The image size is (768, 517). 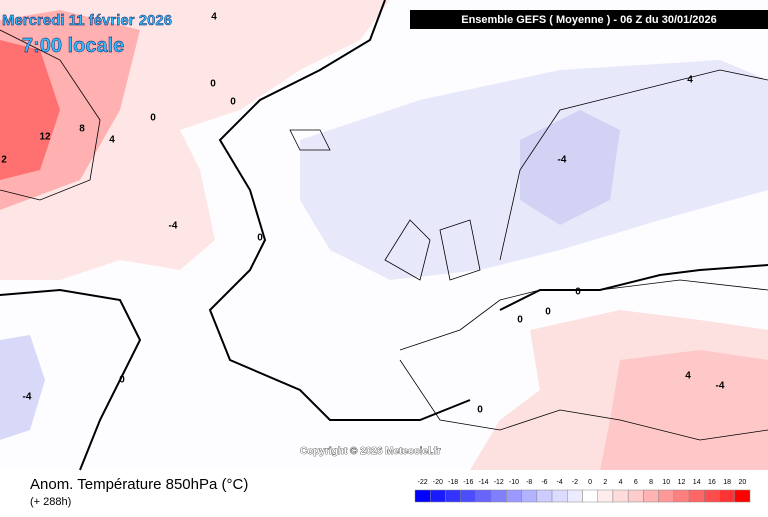 What do you see at coordinates (712, 482) in the screenshot?
I see `colorbar-label: 16` at bounding box center [712, 482].